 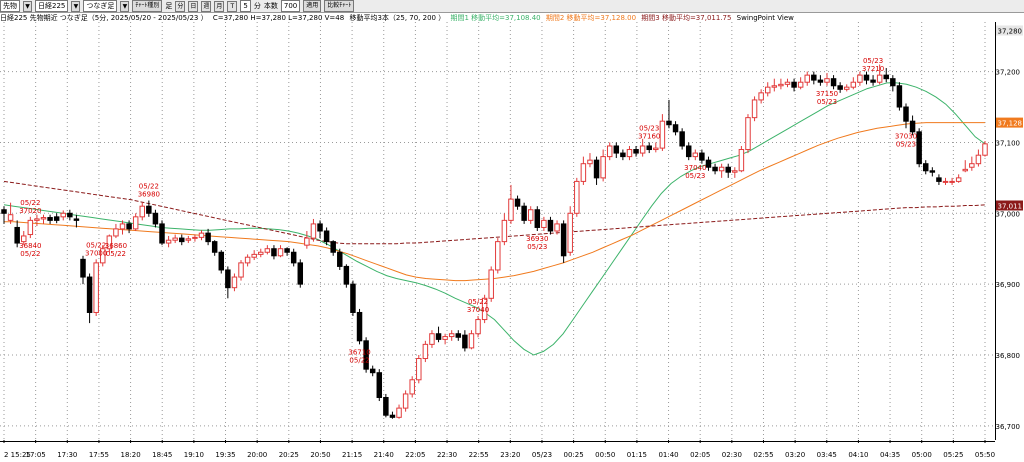 I want to click on ma-mid-tag: 37,128, so click(x=1010, y=124).